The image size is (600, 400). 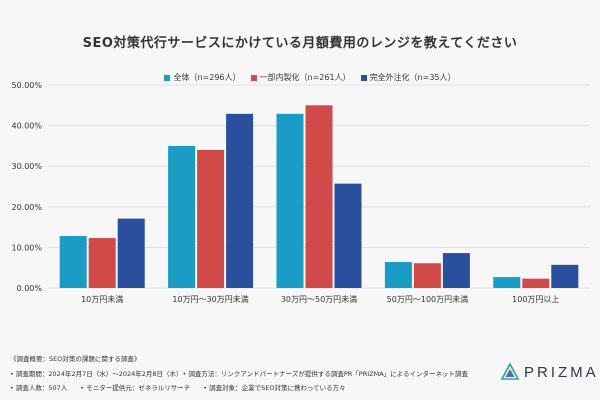 I want to click on x-category-label: 10万円〜30万円未満, so click(x=210, y=299).